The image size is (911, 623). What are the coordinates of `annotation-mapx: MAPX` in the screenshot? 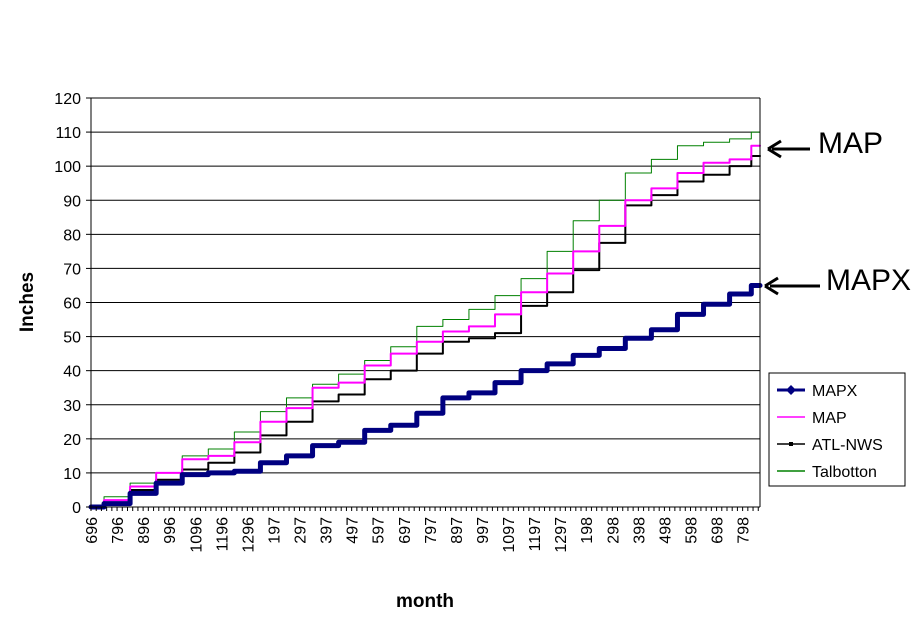 It's located at (837, 280).